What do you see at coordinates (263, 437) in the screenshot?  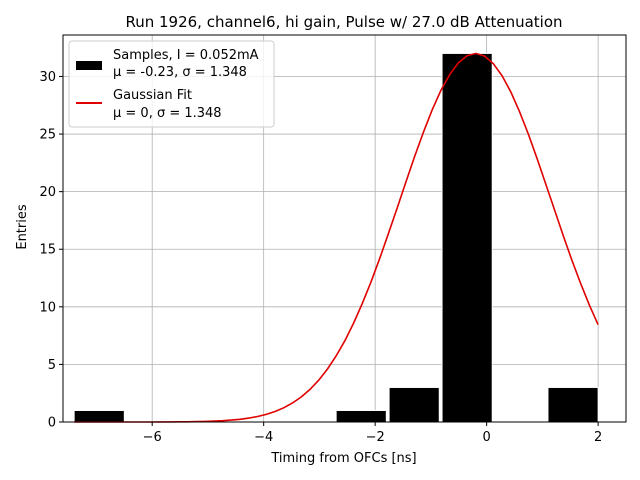 I see `x-tick-label-1: −4` at bounding box center [263, 437].